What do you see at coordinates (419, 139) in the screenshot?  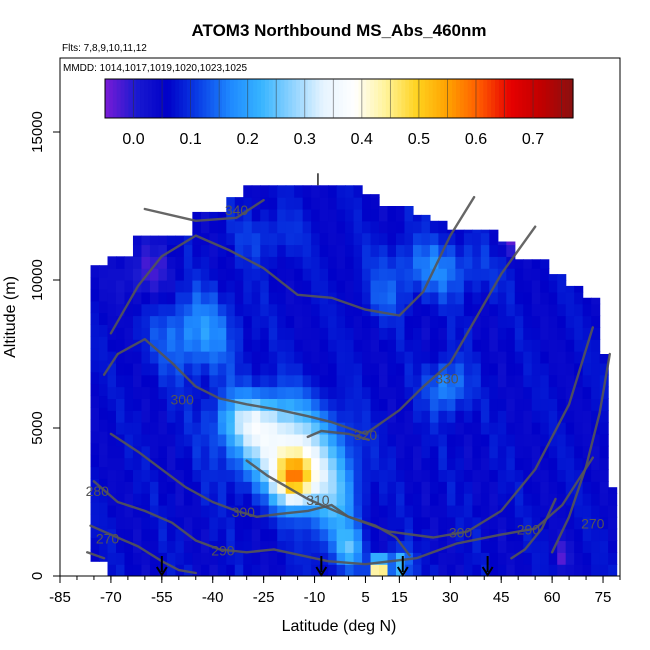 I see `colorbar-tick-label: 0.5` at bounding box center [419, 139].